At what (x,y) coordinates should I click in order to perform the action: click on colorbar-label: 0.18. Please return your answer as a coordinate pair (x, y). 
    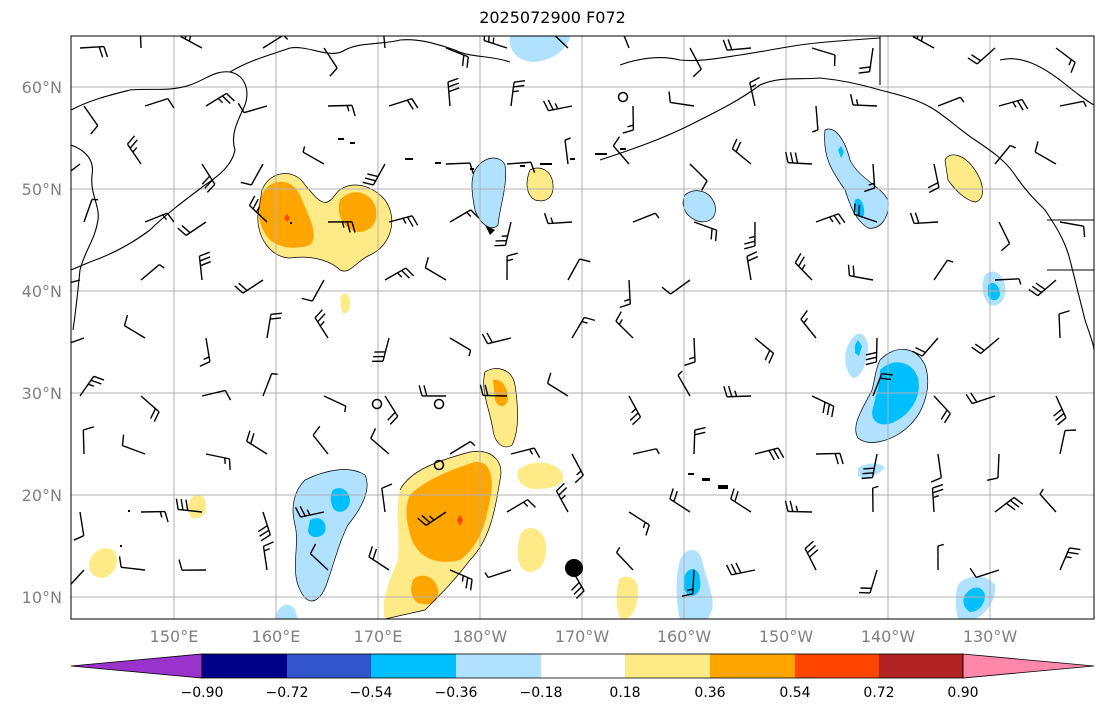
    Looking at the image, I should click on (624, 693).